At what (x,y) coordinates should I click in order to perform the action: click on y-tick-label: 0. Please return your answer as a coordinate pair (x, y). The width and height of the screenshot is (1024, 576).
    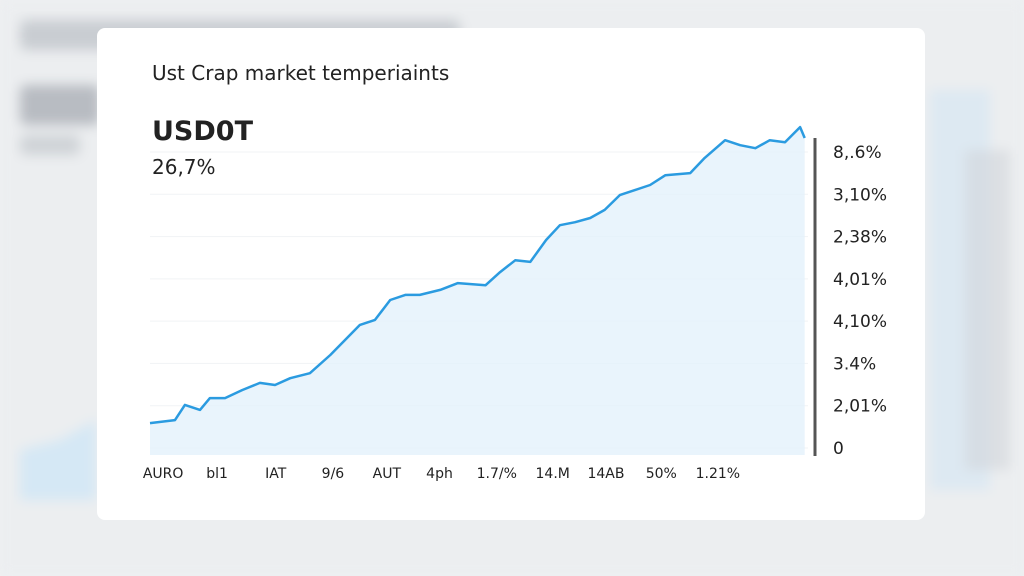
    Looking at the image, I should click on (838, 449).